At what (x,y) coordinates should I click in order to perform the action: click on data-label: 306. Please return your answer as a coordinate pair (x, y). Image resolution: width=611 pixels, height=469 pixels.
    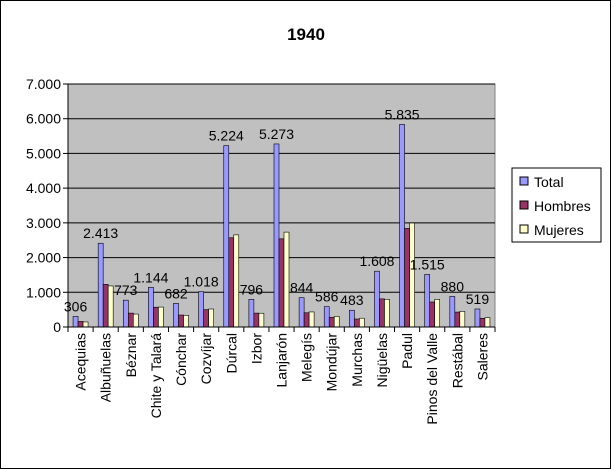
    Looking at the image, I should click on (76, 306).